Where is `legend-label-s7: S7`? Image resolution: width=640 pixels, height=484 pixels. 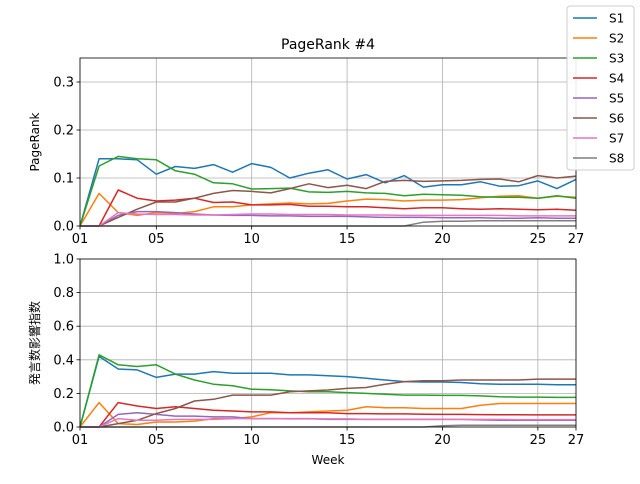
legend-label-s7: S7 is located at coordinates (616, 139).